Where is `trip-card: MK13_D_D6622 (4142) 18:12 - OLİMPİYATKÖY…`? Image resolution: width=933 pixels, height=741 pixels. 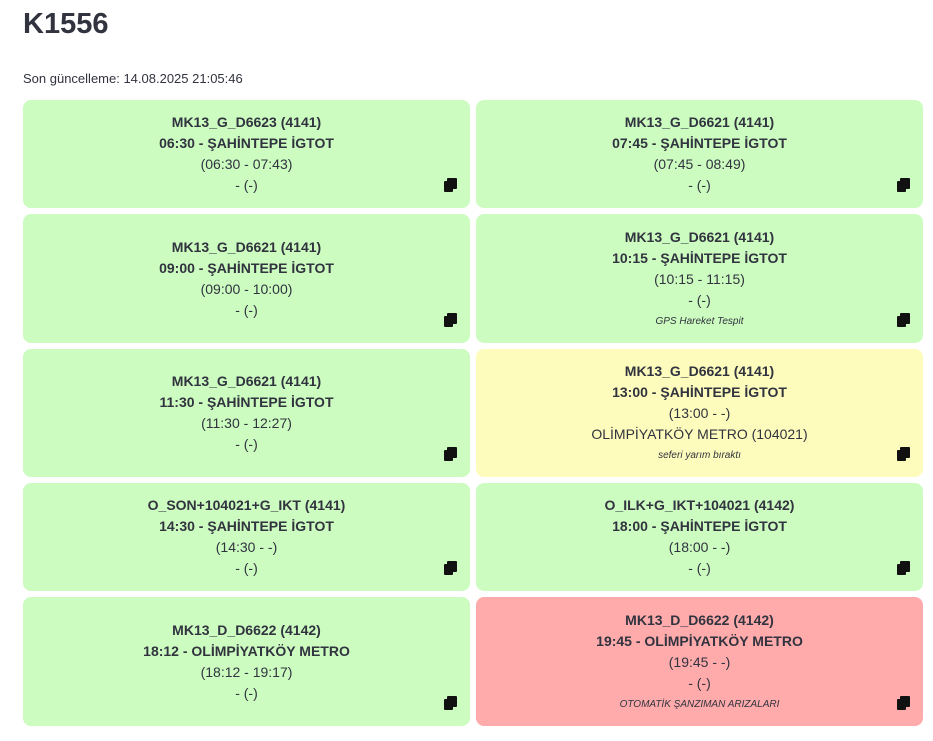 trip-card: MK13_D_D6622 (4142) 18:12 - OLİMPİYATKÖY… is located at coordinates (246, 661).